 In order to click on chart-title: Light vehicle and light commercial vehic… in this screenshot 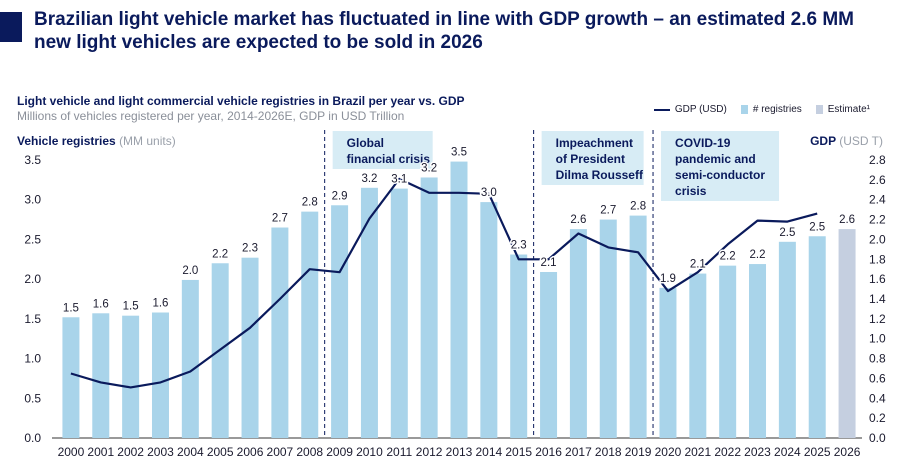, I will do `click(241, 101)`.